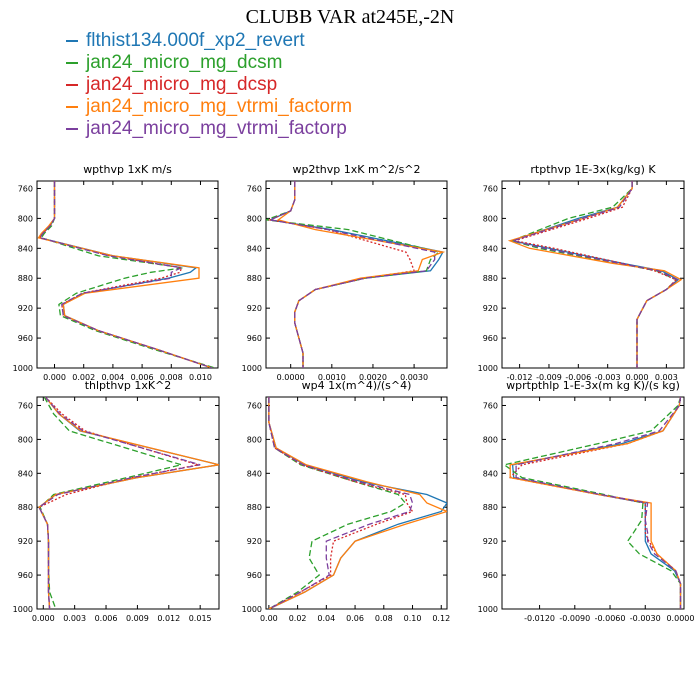  Describe the element at coordinates (195, 40) in the screenshot. I see `legend-label-1: flthist134.000f_xp2_revert` at that location.